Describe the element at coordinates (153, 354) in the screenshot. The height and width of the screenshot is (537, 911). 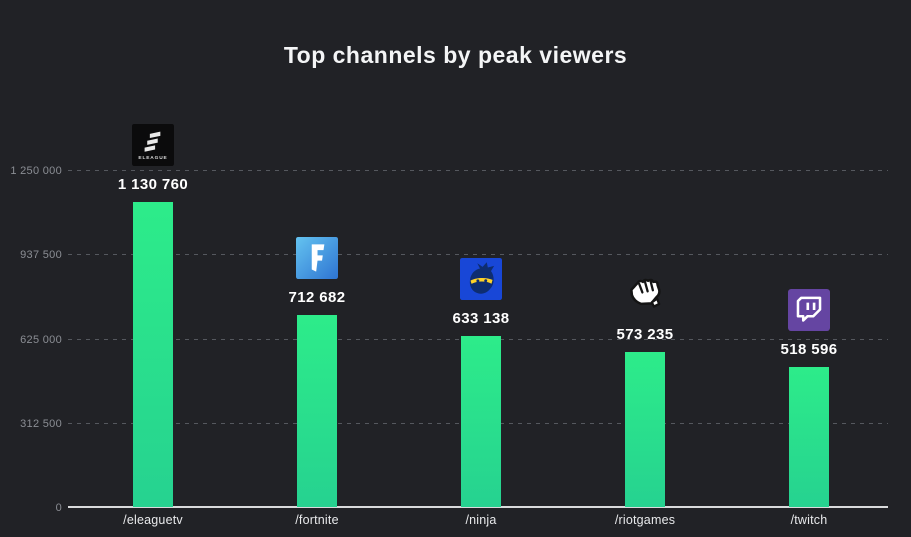
I see `bar-eleaguetv` at that location.